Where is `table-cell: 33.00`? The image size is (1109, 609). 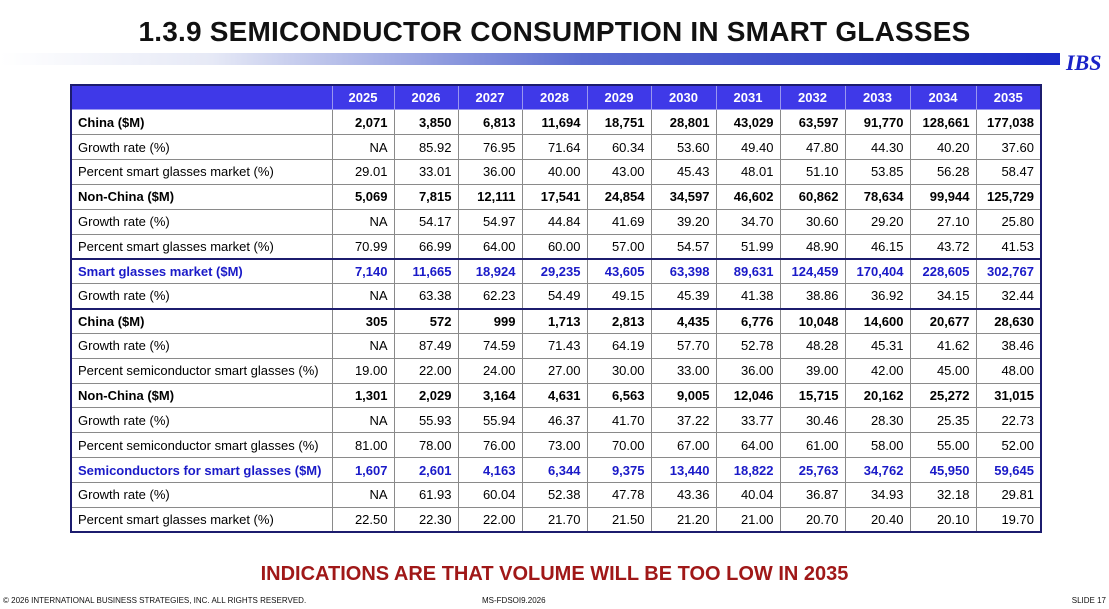
table-cell: 33.00 is located at coordinates (683, 370).